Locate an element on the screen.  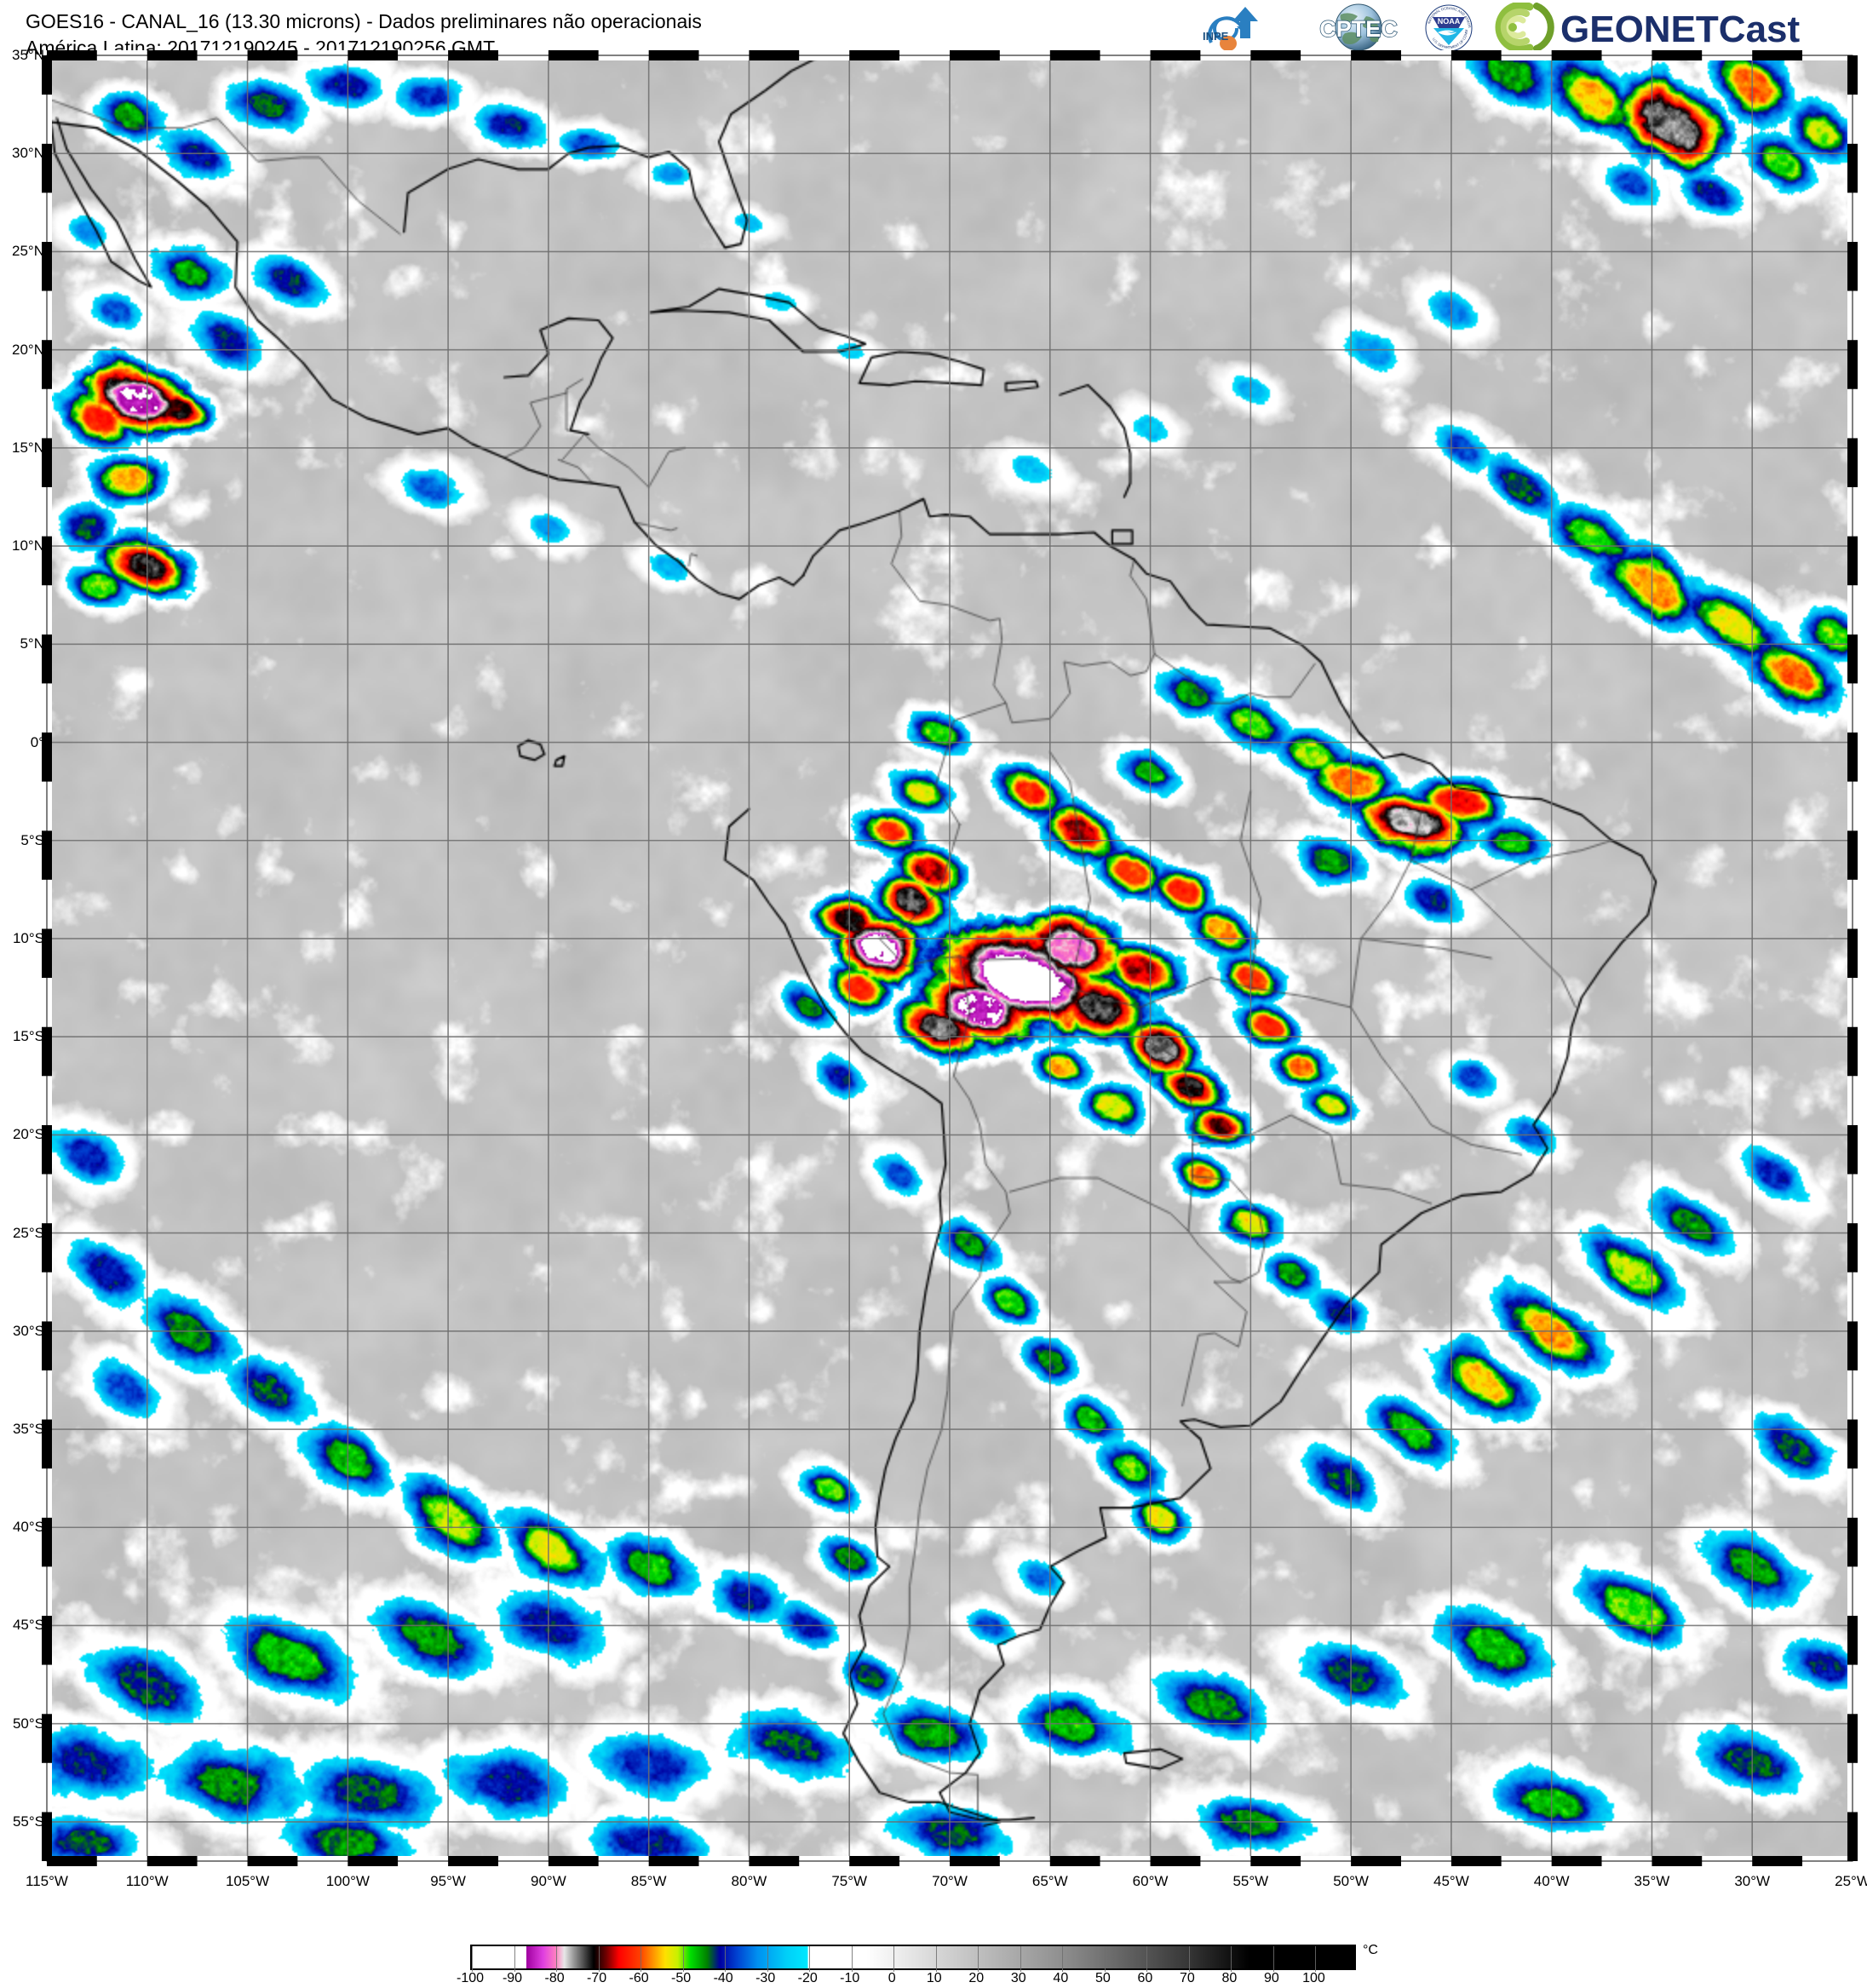
colorbar is located at coordinates (914, 1959).